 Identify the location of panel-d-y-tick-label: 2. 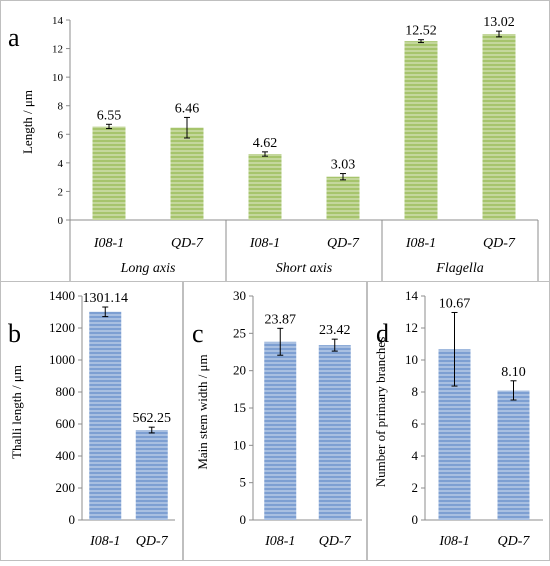
(415, 487).